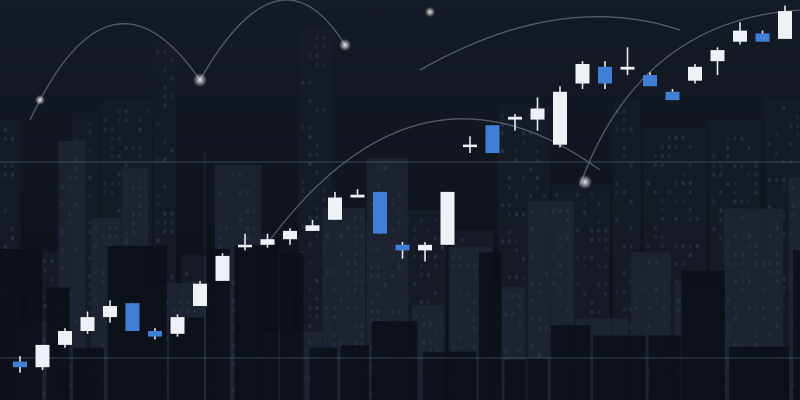  I want to click on candlestick, so click(223, 267).